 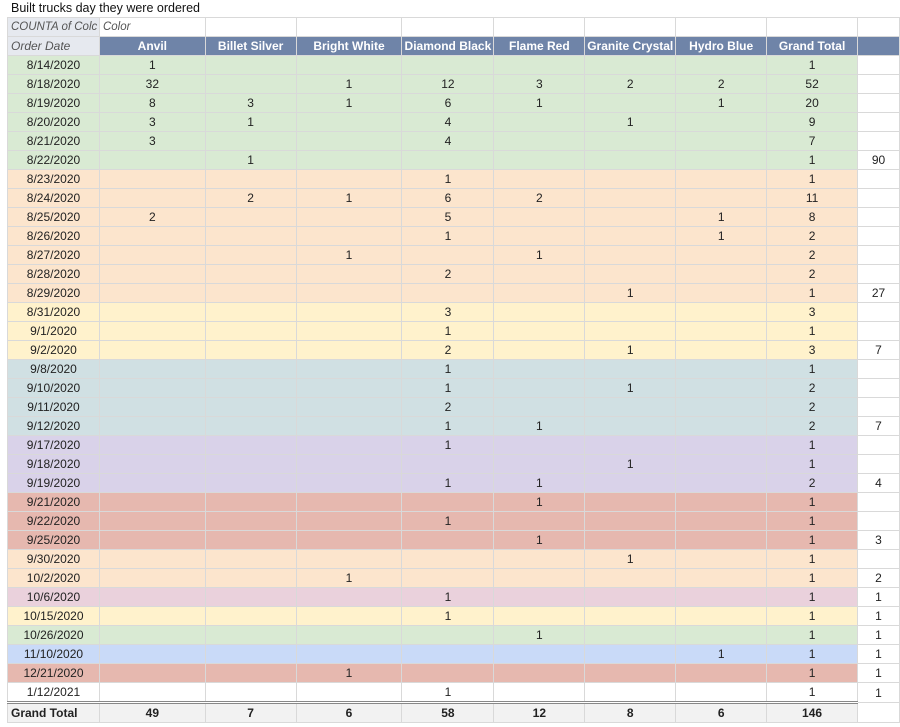 What do you see at coordinates (53, 712) in the screenshot?
I see `grand-total-label: Grand Total` at bounding box center [53, 712].